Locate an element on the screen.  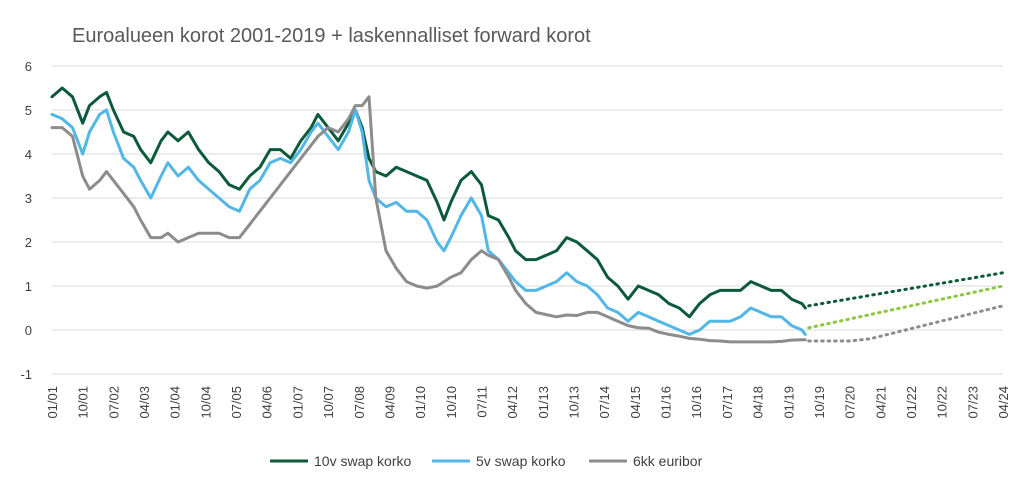
legend: 10v swap korko 5v swap korko 6kk euribor is located at coordinates (486, 461).